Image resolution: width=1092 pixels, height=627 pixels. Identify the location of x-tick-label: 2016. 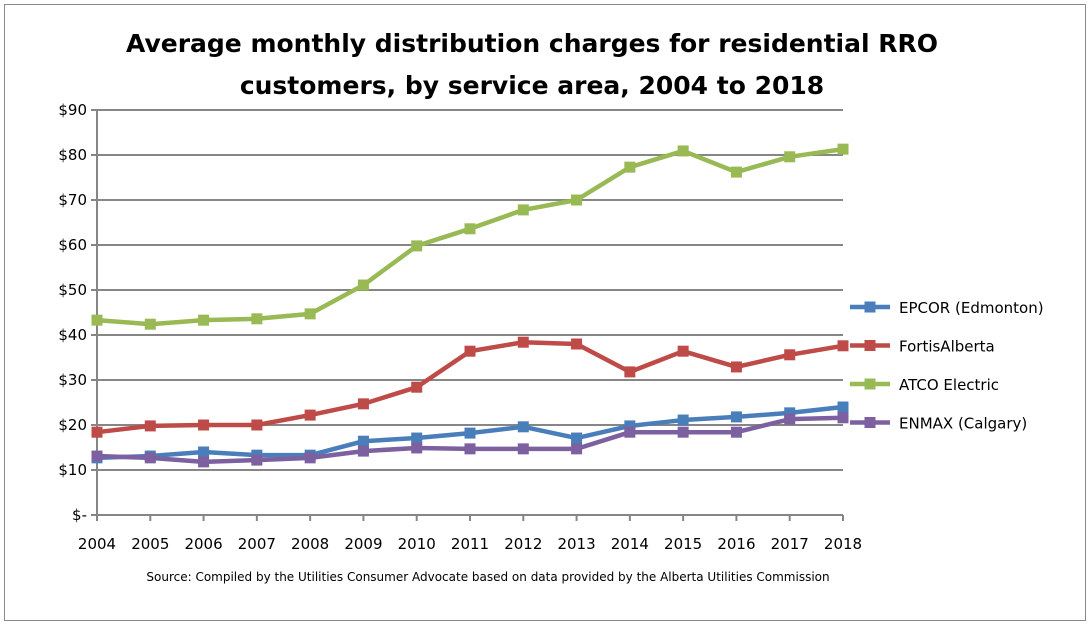
(736, 544).